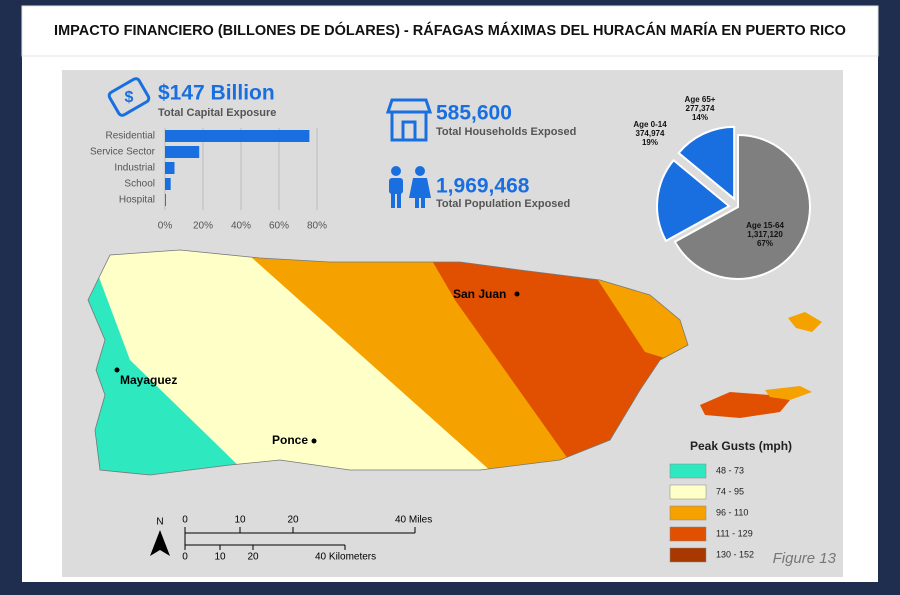 Image resolution: width=900 pixels, height=595 pixels. Describe the element at coordinates (741, 446) in the screenshot. I see `legend-title: Peak Gusts (mph)` at that location.